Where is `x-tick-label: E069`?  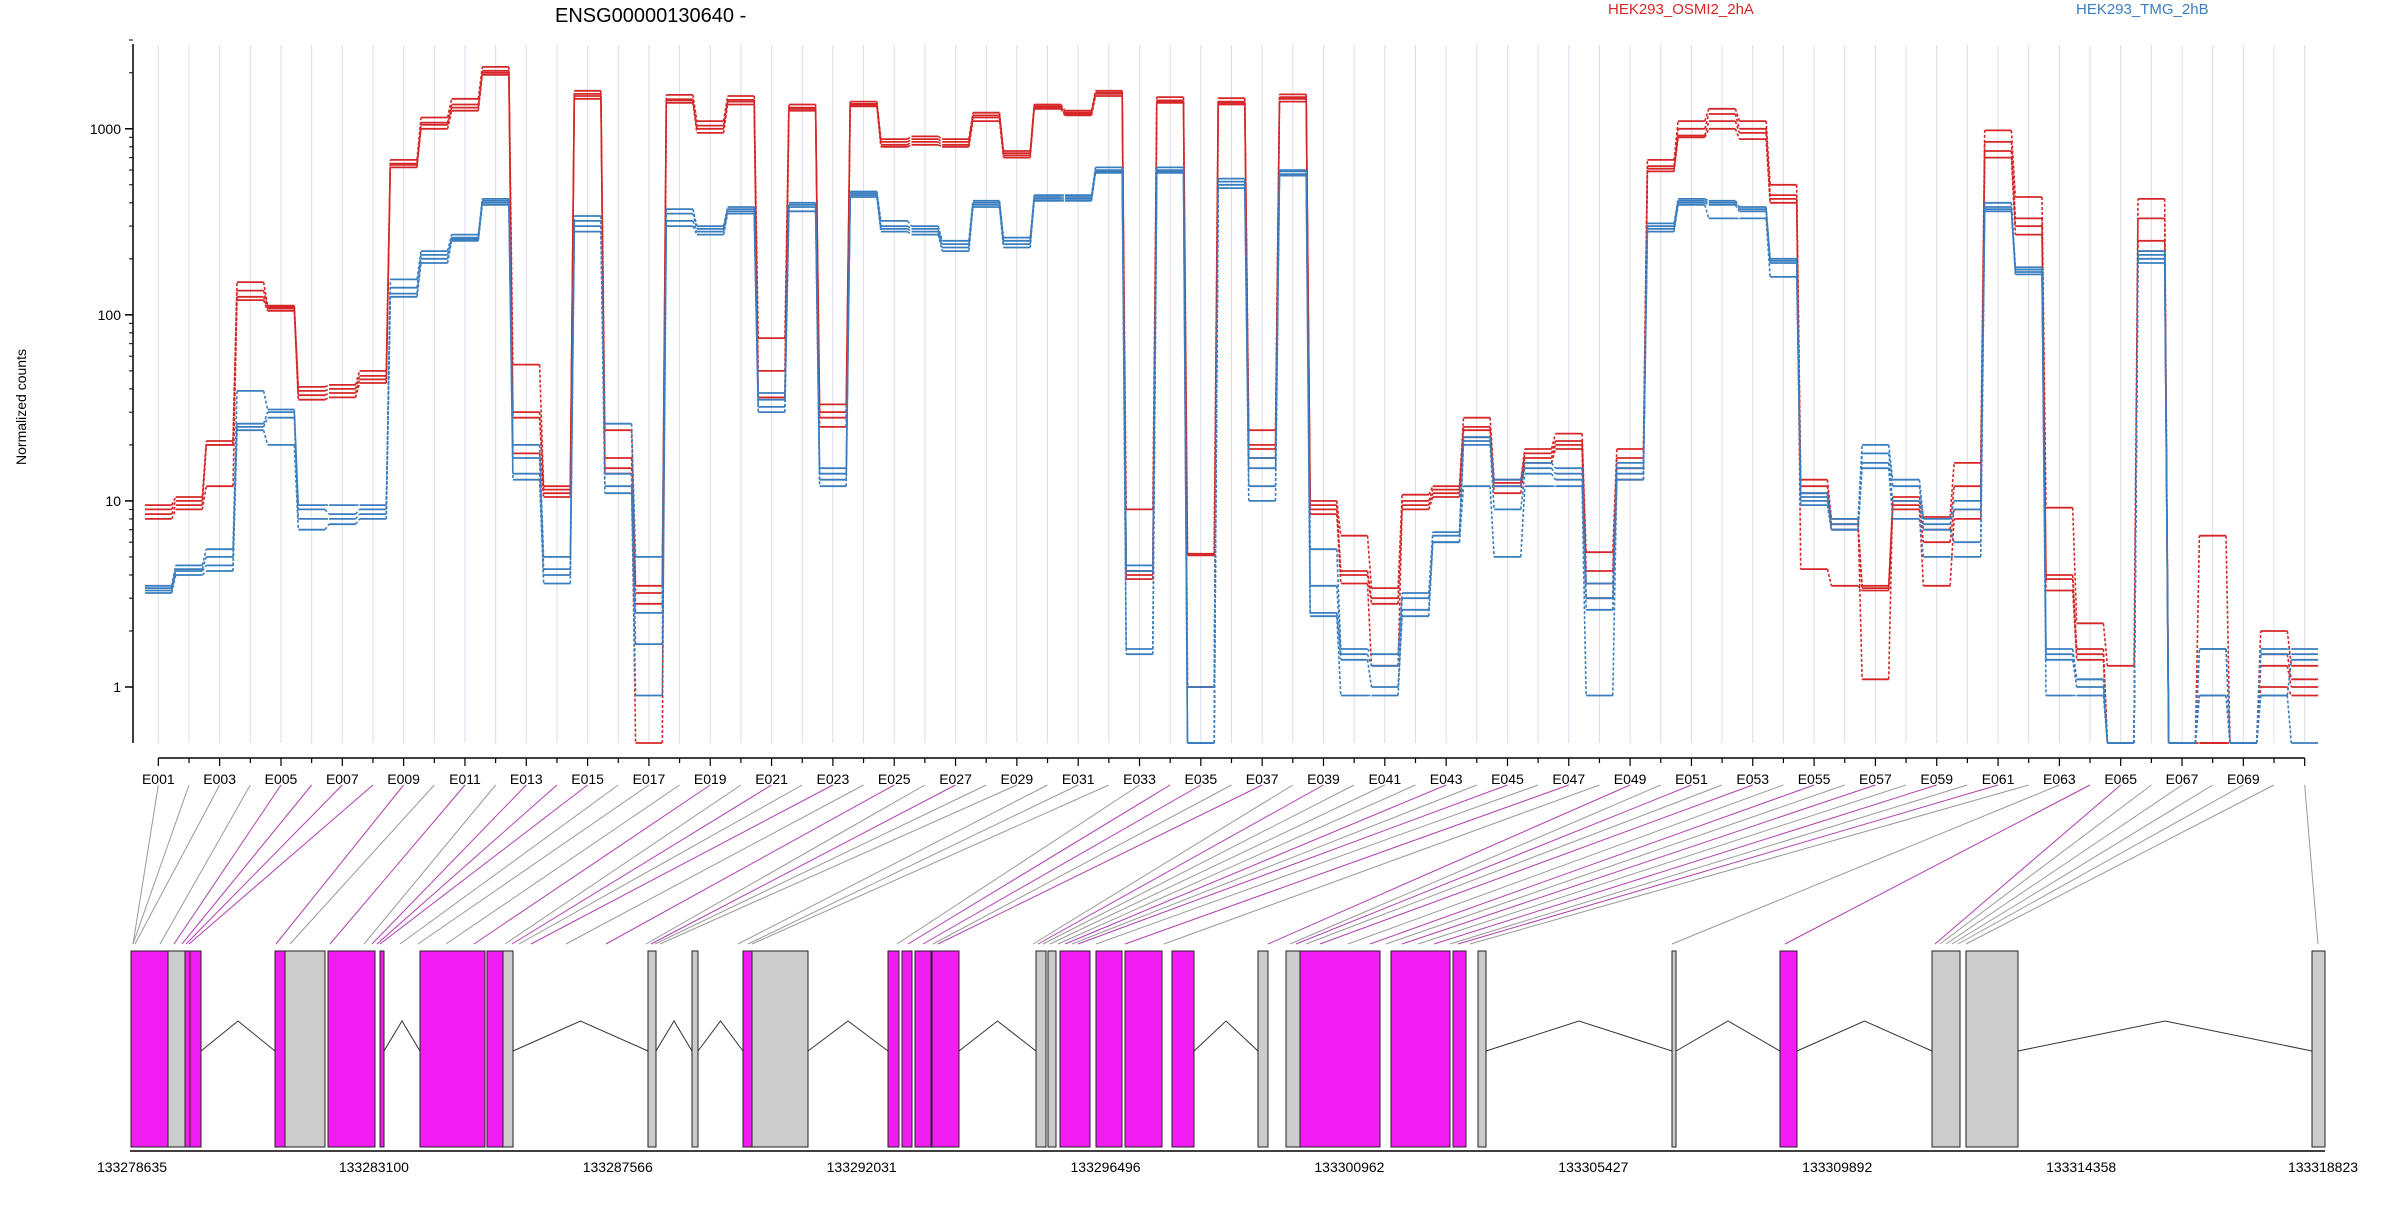
x-tick-label: E069 is located at coordinates (2243, 779).